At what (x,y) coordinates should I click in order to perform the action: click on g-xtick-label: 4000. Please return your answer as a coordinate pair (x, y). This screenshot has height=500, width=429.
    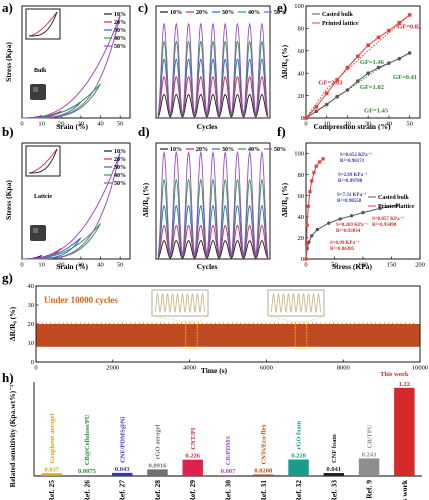
    Looking at the image, I should click on (189, 368).